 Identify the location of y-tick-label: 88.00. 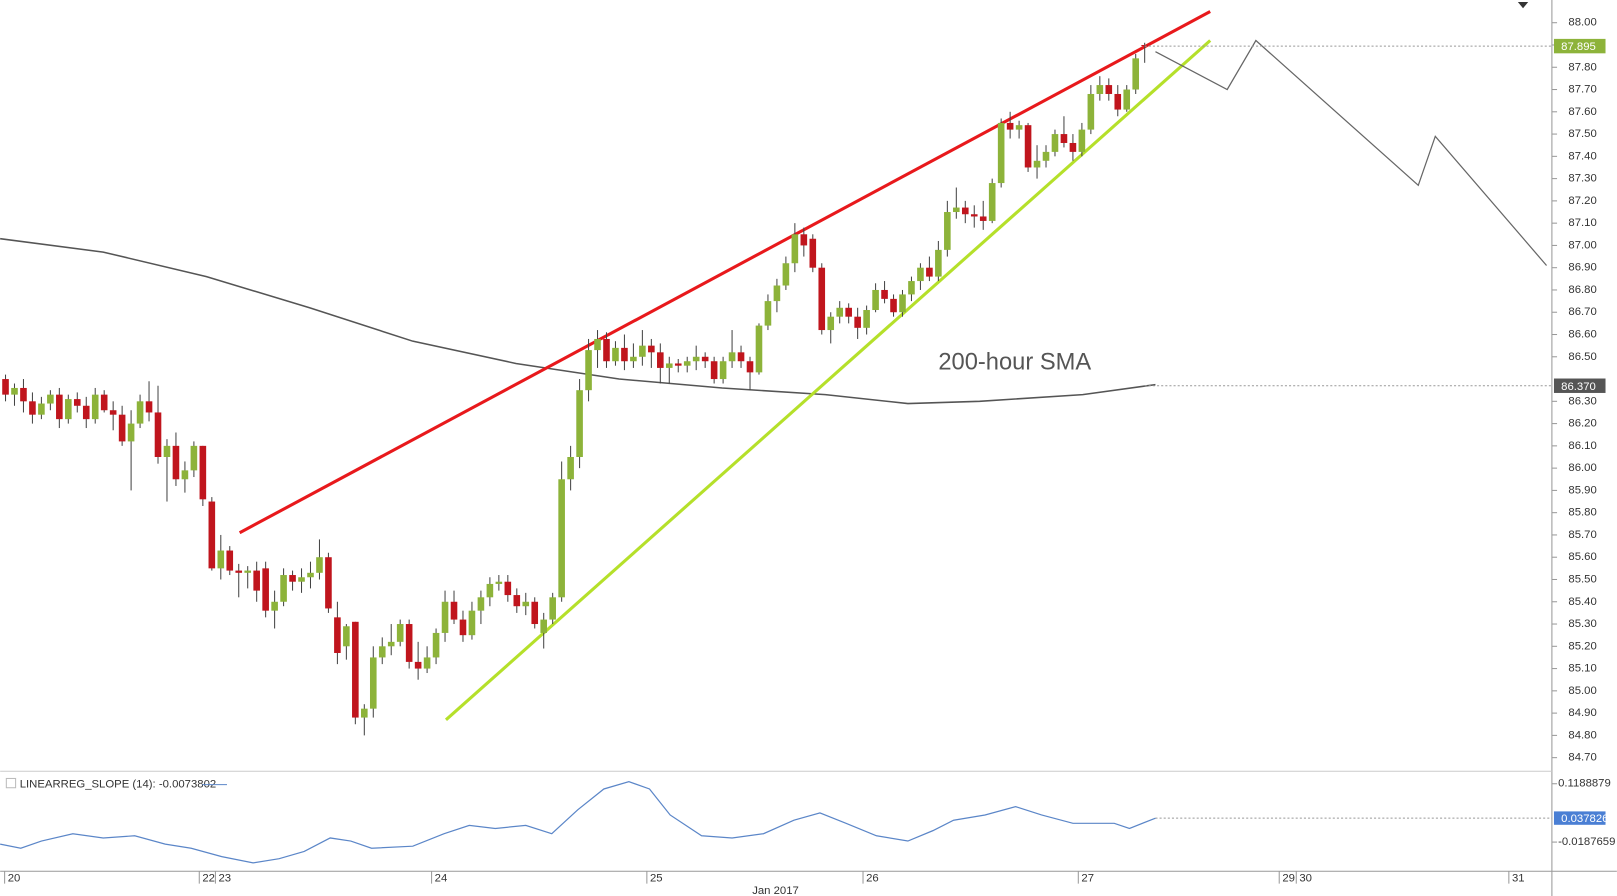
(1582, 23).